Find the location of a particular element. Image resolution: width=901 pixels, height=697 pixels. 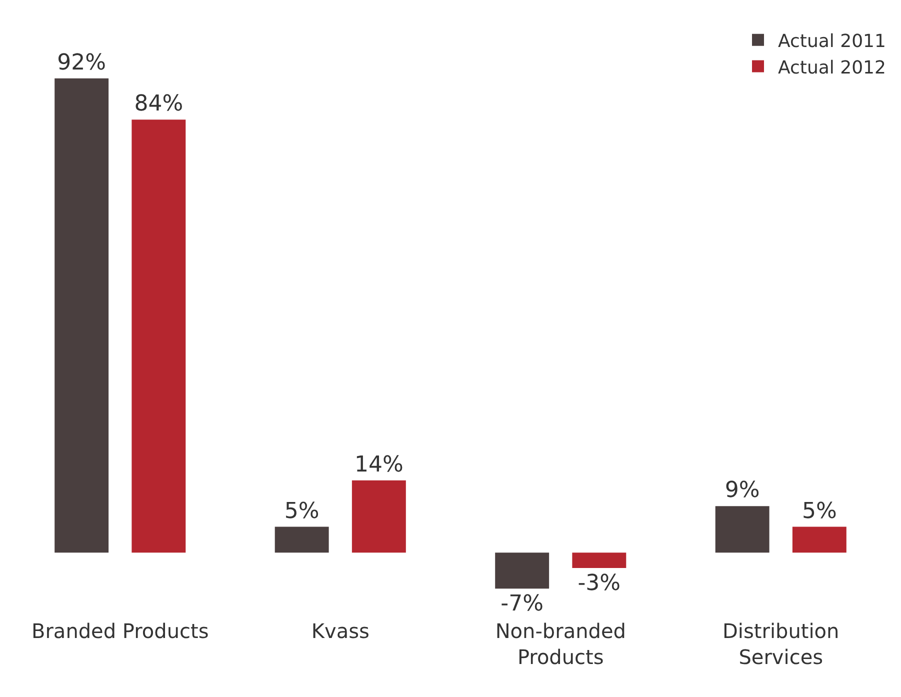

data-label: 92% is located at coordinates (81, 63).